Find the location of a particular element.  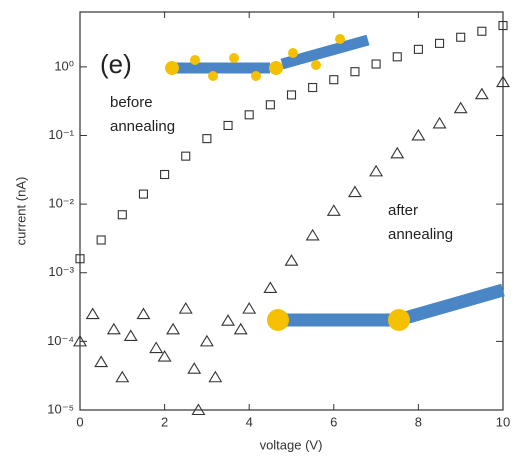

x-tick-label: 0 is located at coordinates (79, 421).